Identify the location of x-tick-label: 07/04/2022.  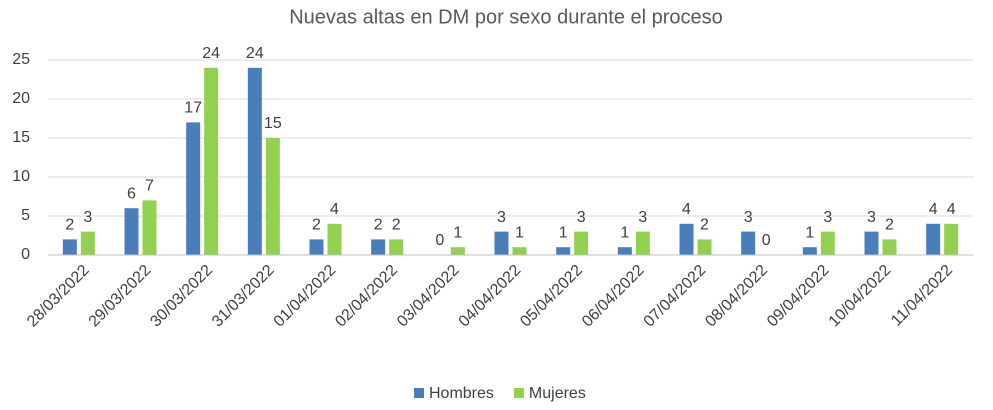
(675, 296).